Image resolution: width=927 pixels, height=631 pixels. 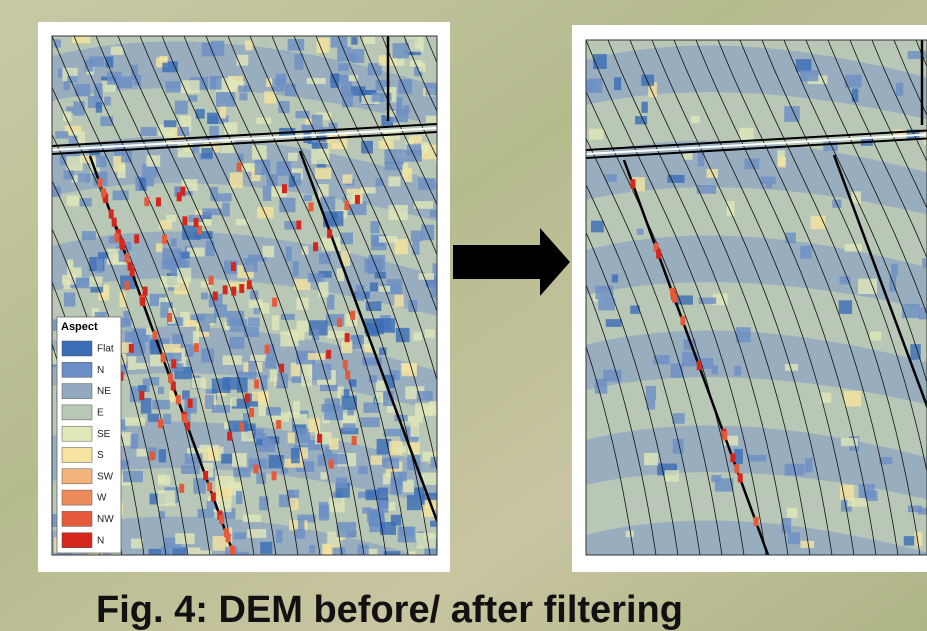 I want to click on road, so click(x=244, y=143).